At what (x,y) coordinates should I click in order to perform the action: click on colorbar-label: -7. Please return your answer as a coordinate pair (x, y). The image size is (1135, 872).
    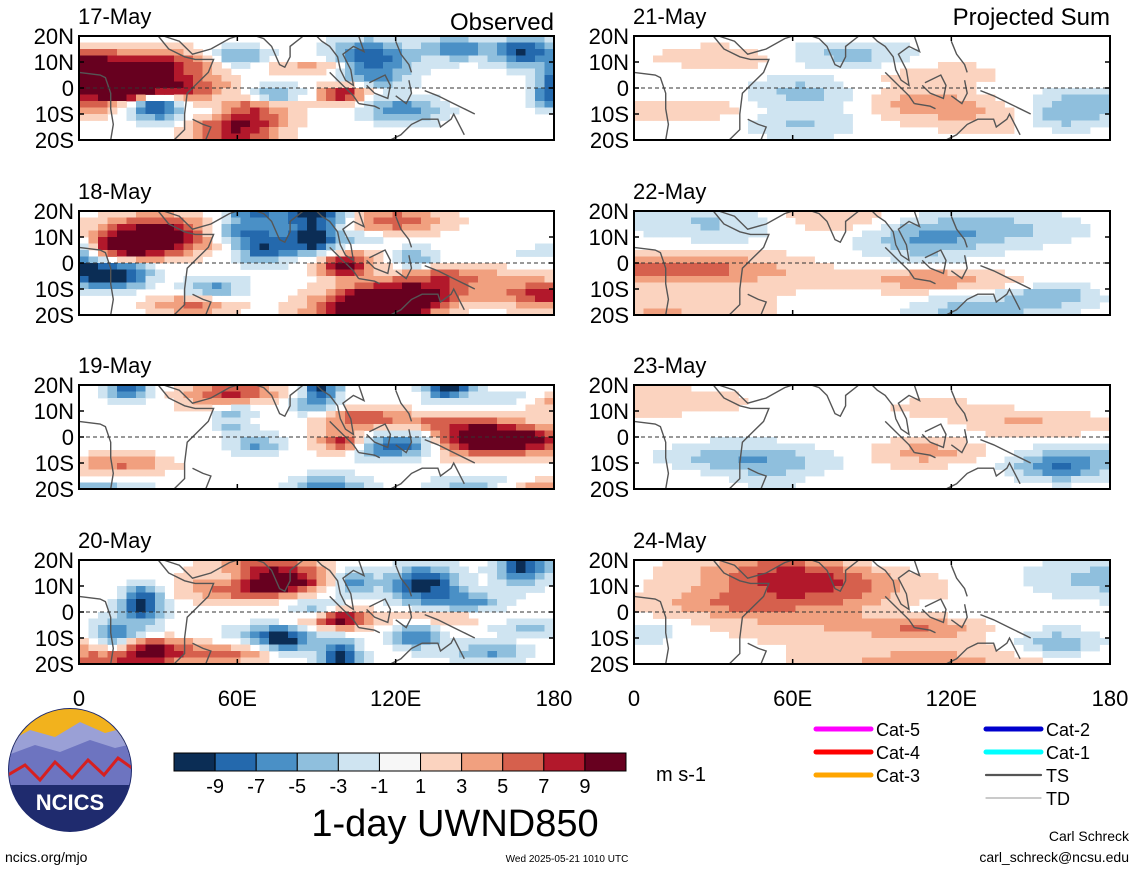
    Looking at the image, I should click on (256, 787).